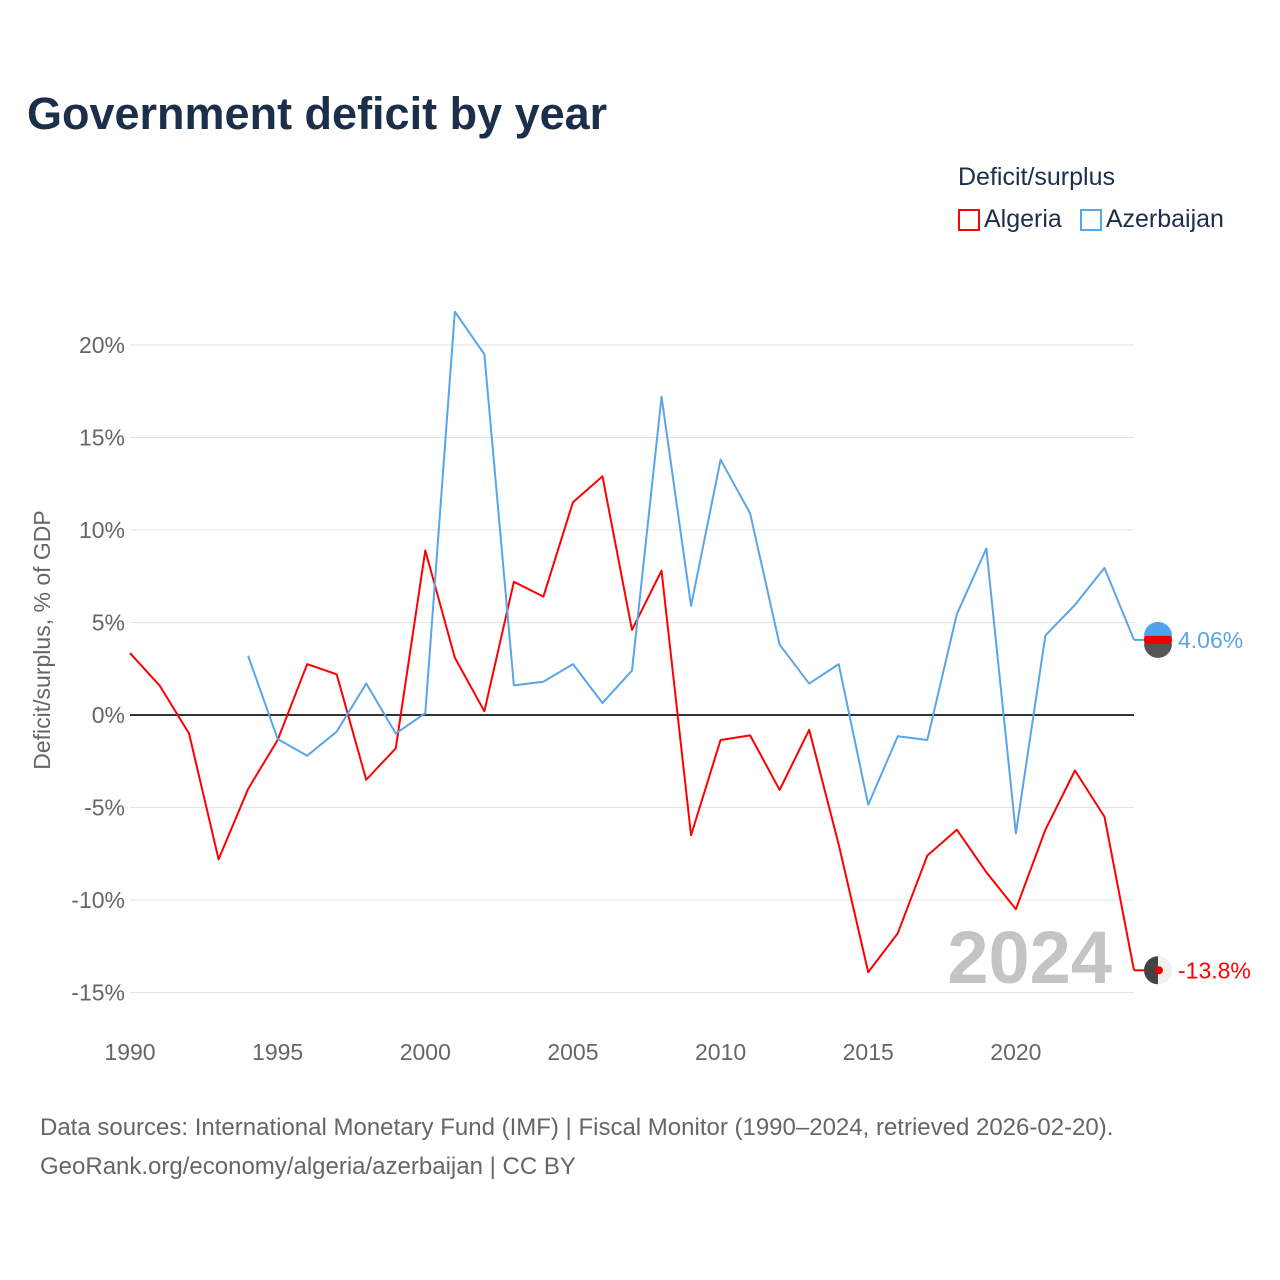 The image size is (1280, 1280). What do you see at coordinates (108, 715) in the screenshot?
I see `y-tick-label: 0%` at bounding box center [108, 715].